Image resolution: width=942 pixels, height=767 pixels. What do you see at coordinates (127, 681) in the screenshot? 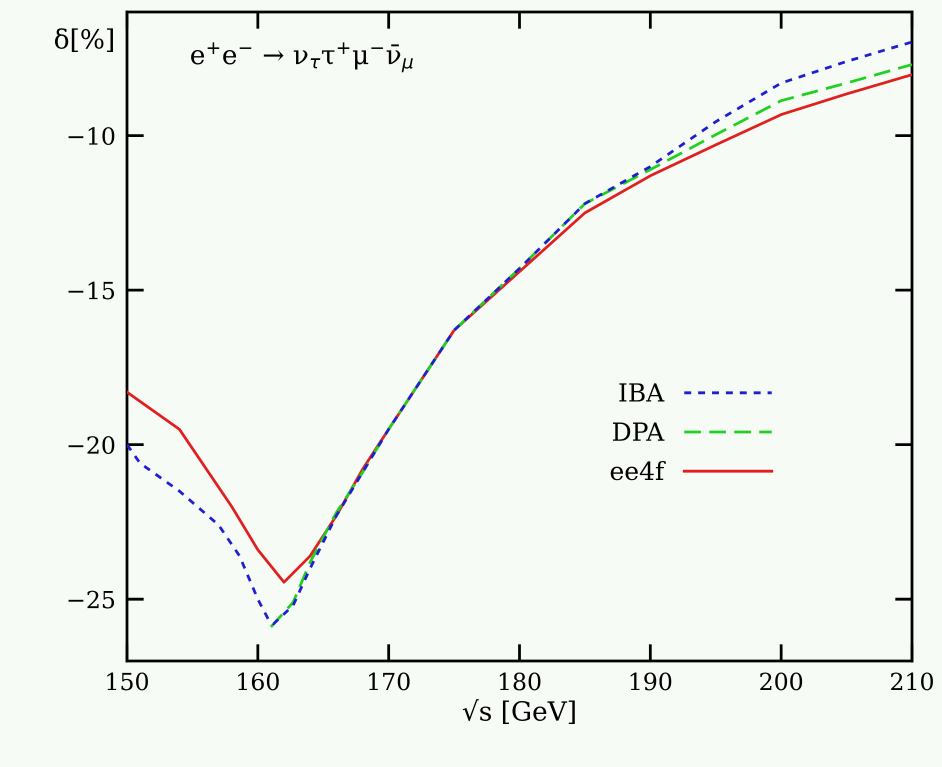
I see `x-tick-label: 150` at bounding box center [127, 681].